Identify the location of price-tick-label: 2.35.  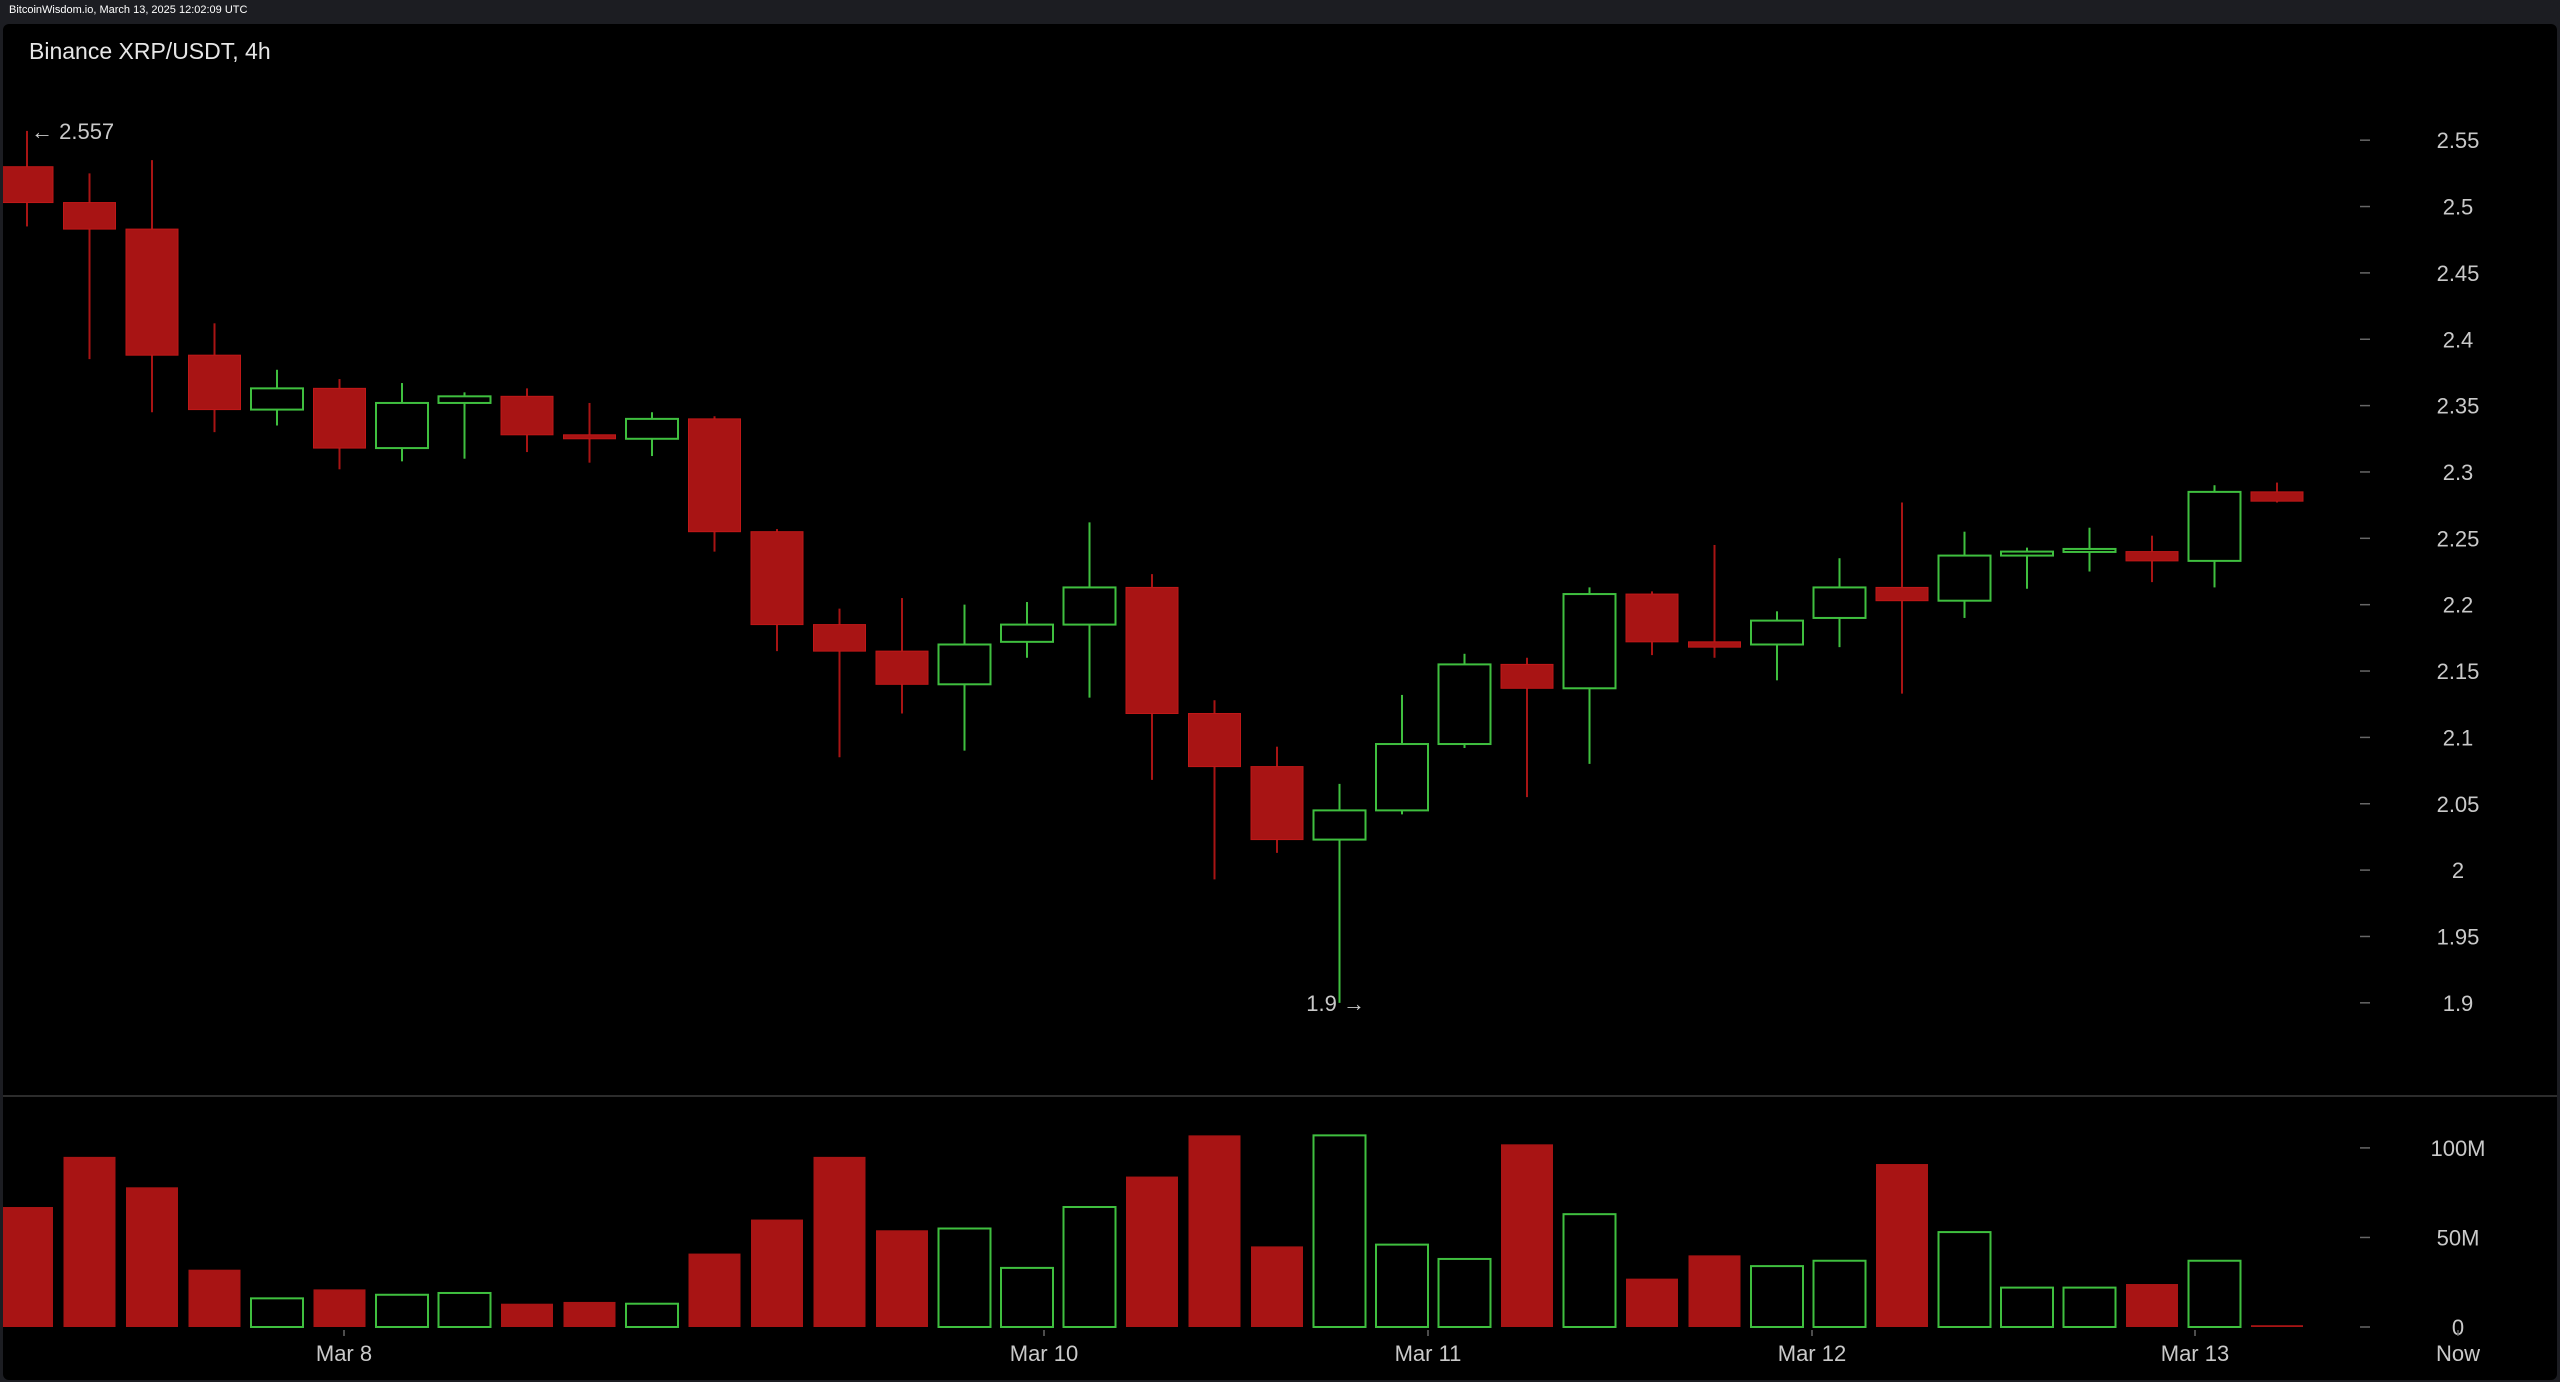
(2458, 406).